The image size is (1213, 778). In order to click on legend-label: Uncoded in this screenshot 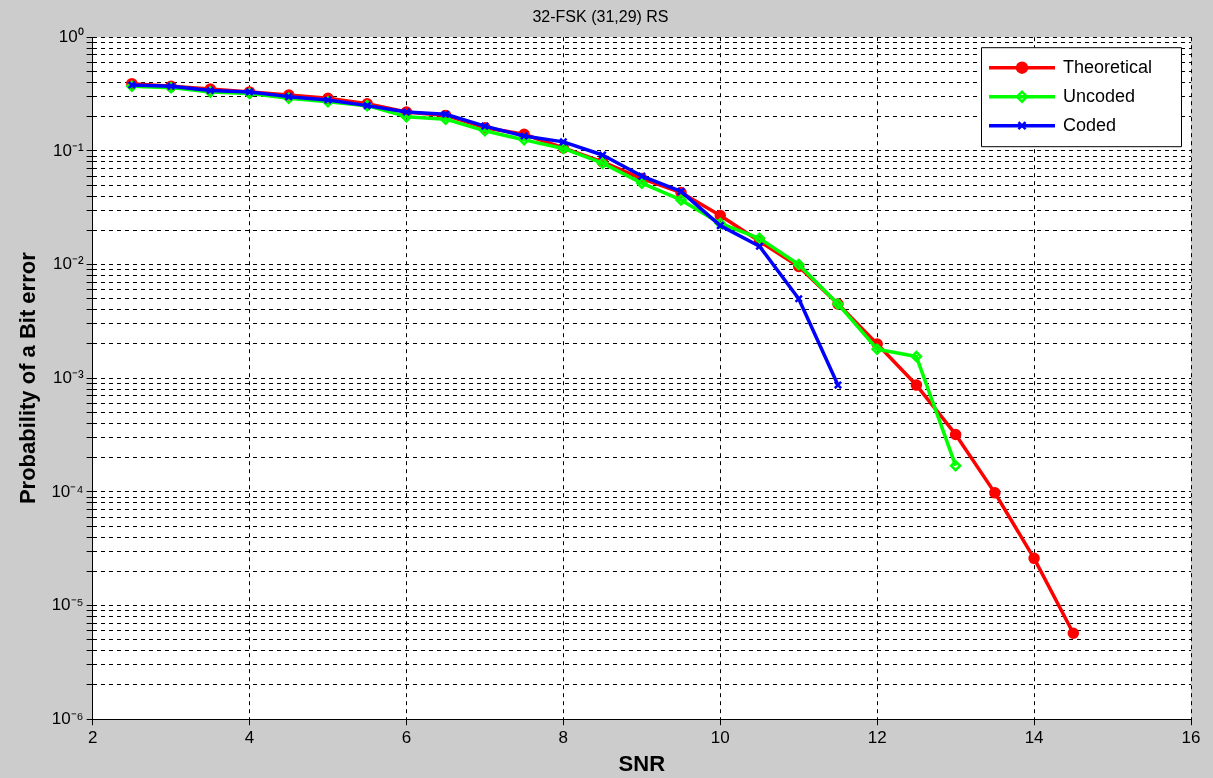, I will do `click(1099, 95)`.